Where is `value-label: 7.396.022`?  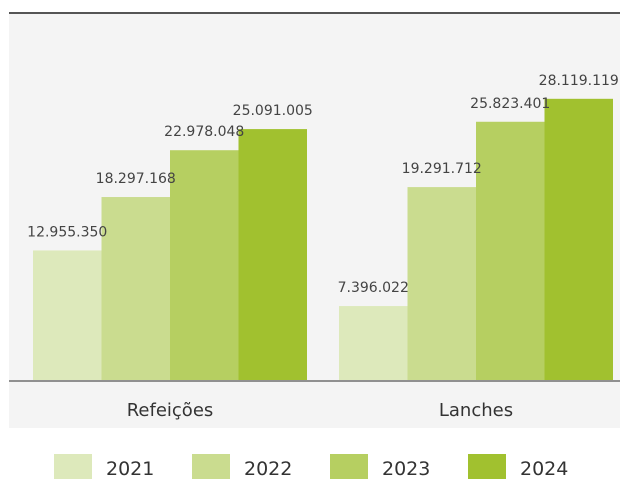
value-label: 7.396.022 is located at coordinates (373, 288).